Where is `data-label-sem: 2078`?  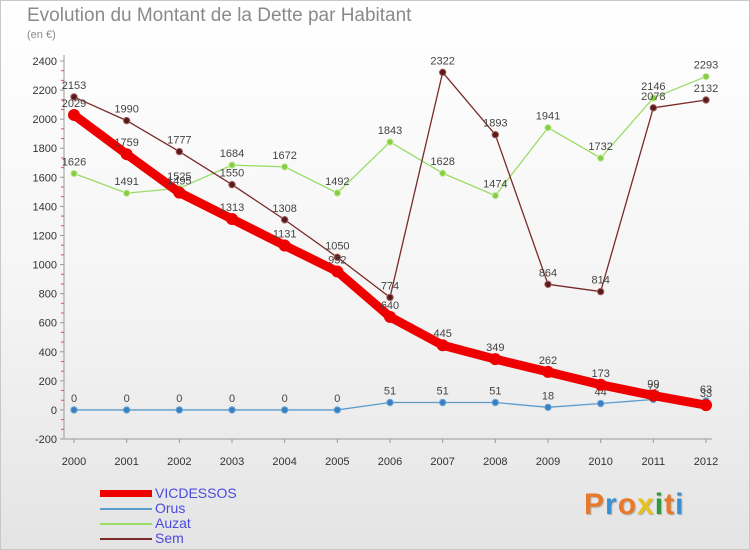
data-label-sem: 2078 is located at coordinates (653, 97).